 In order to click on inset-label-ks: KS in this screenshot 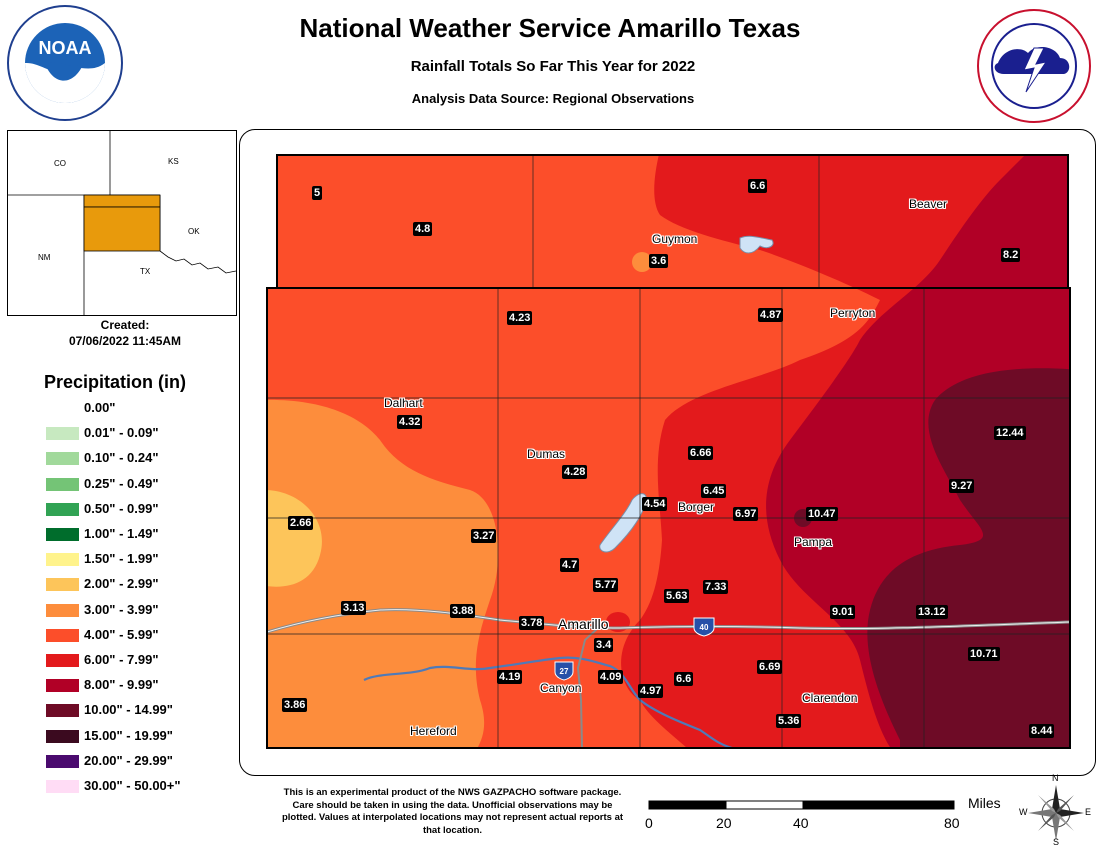, I will do `click(173, 161)`.